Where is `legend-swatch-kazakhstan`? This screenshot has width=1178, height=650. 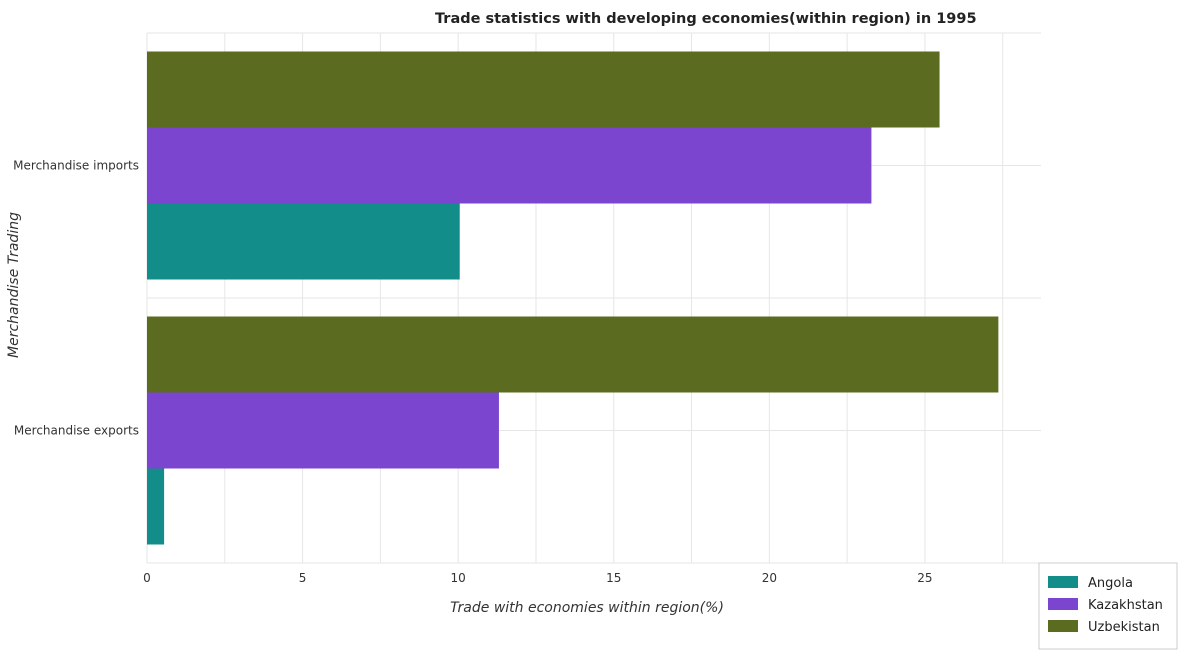 legend-swatch-kazakhstan is located at coordinates (1063, 604).